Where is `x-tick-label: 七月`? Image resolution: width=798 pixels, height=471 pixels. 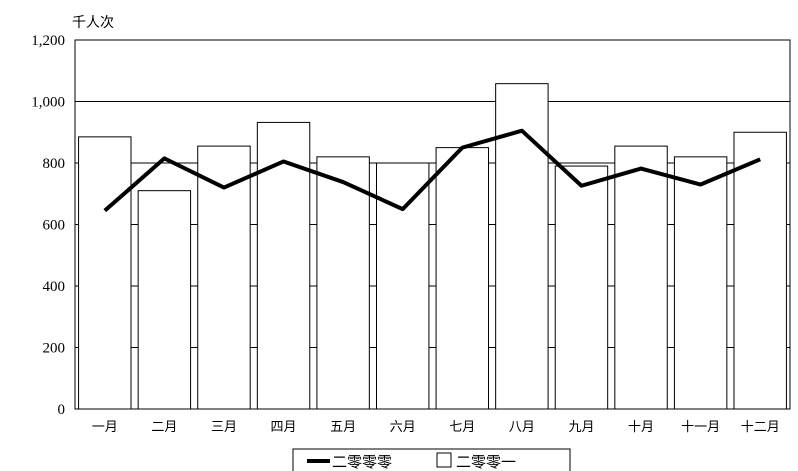
x-tick-label: 七月 is located at coordinates (462, 427).